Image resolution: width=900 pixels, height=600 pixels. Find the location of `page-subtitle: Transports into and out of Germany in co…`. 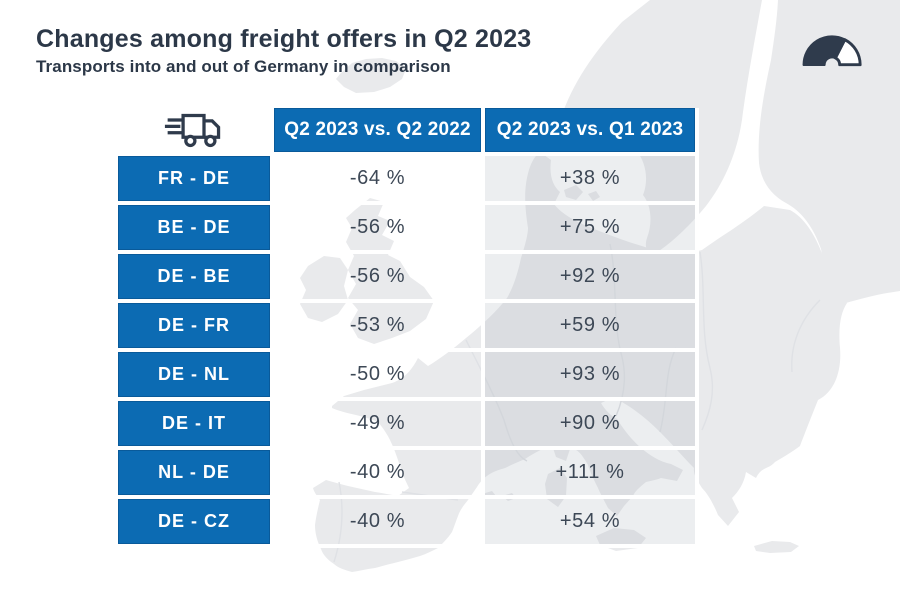

page-subtitle: Transports into and out of Germany in co… is located at coordinates (243, 66).